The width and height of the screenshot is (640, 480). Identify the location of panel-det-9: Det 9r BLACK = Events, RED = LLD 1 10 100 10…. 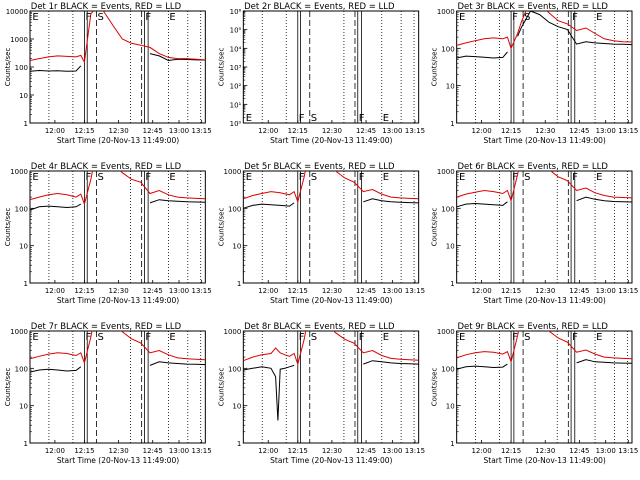
(535, 393).